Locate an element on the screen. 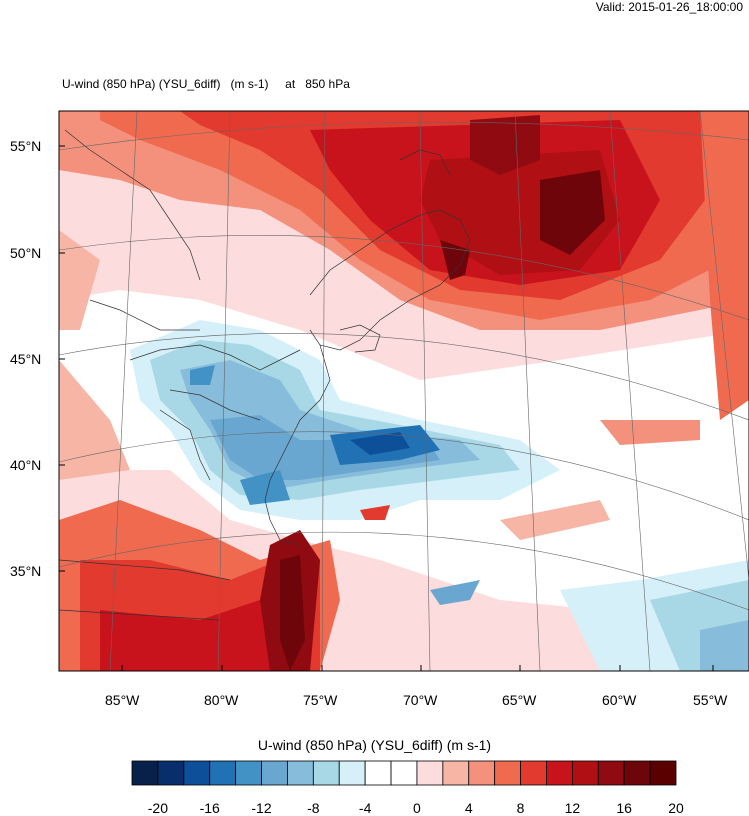 The width and height of the screenshot is (749, 816). lon-label: 65°W is located at coordinates (519, 700).